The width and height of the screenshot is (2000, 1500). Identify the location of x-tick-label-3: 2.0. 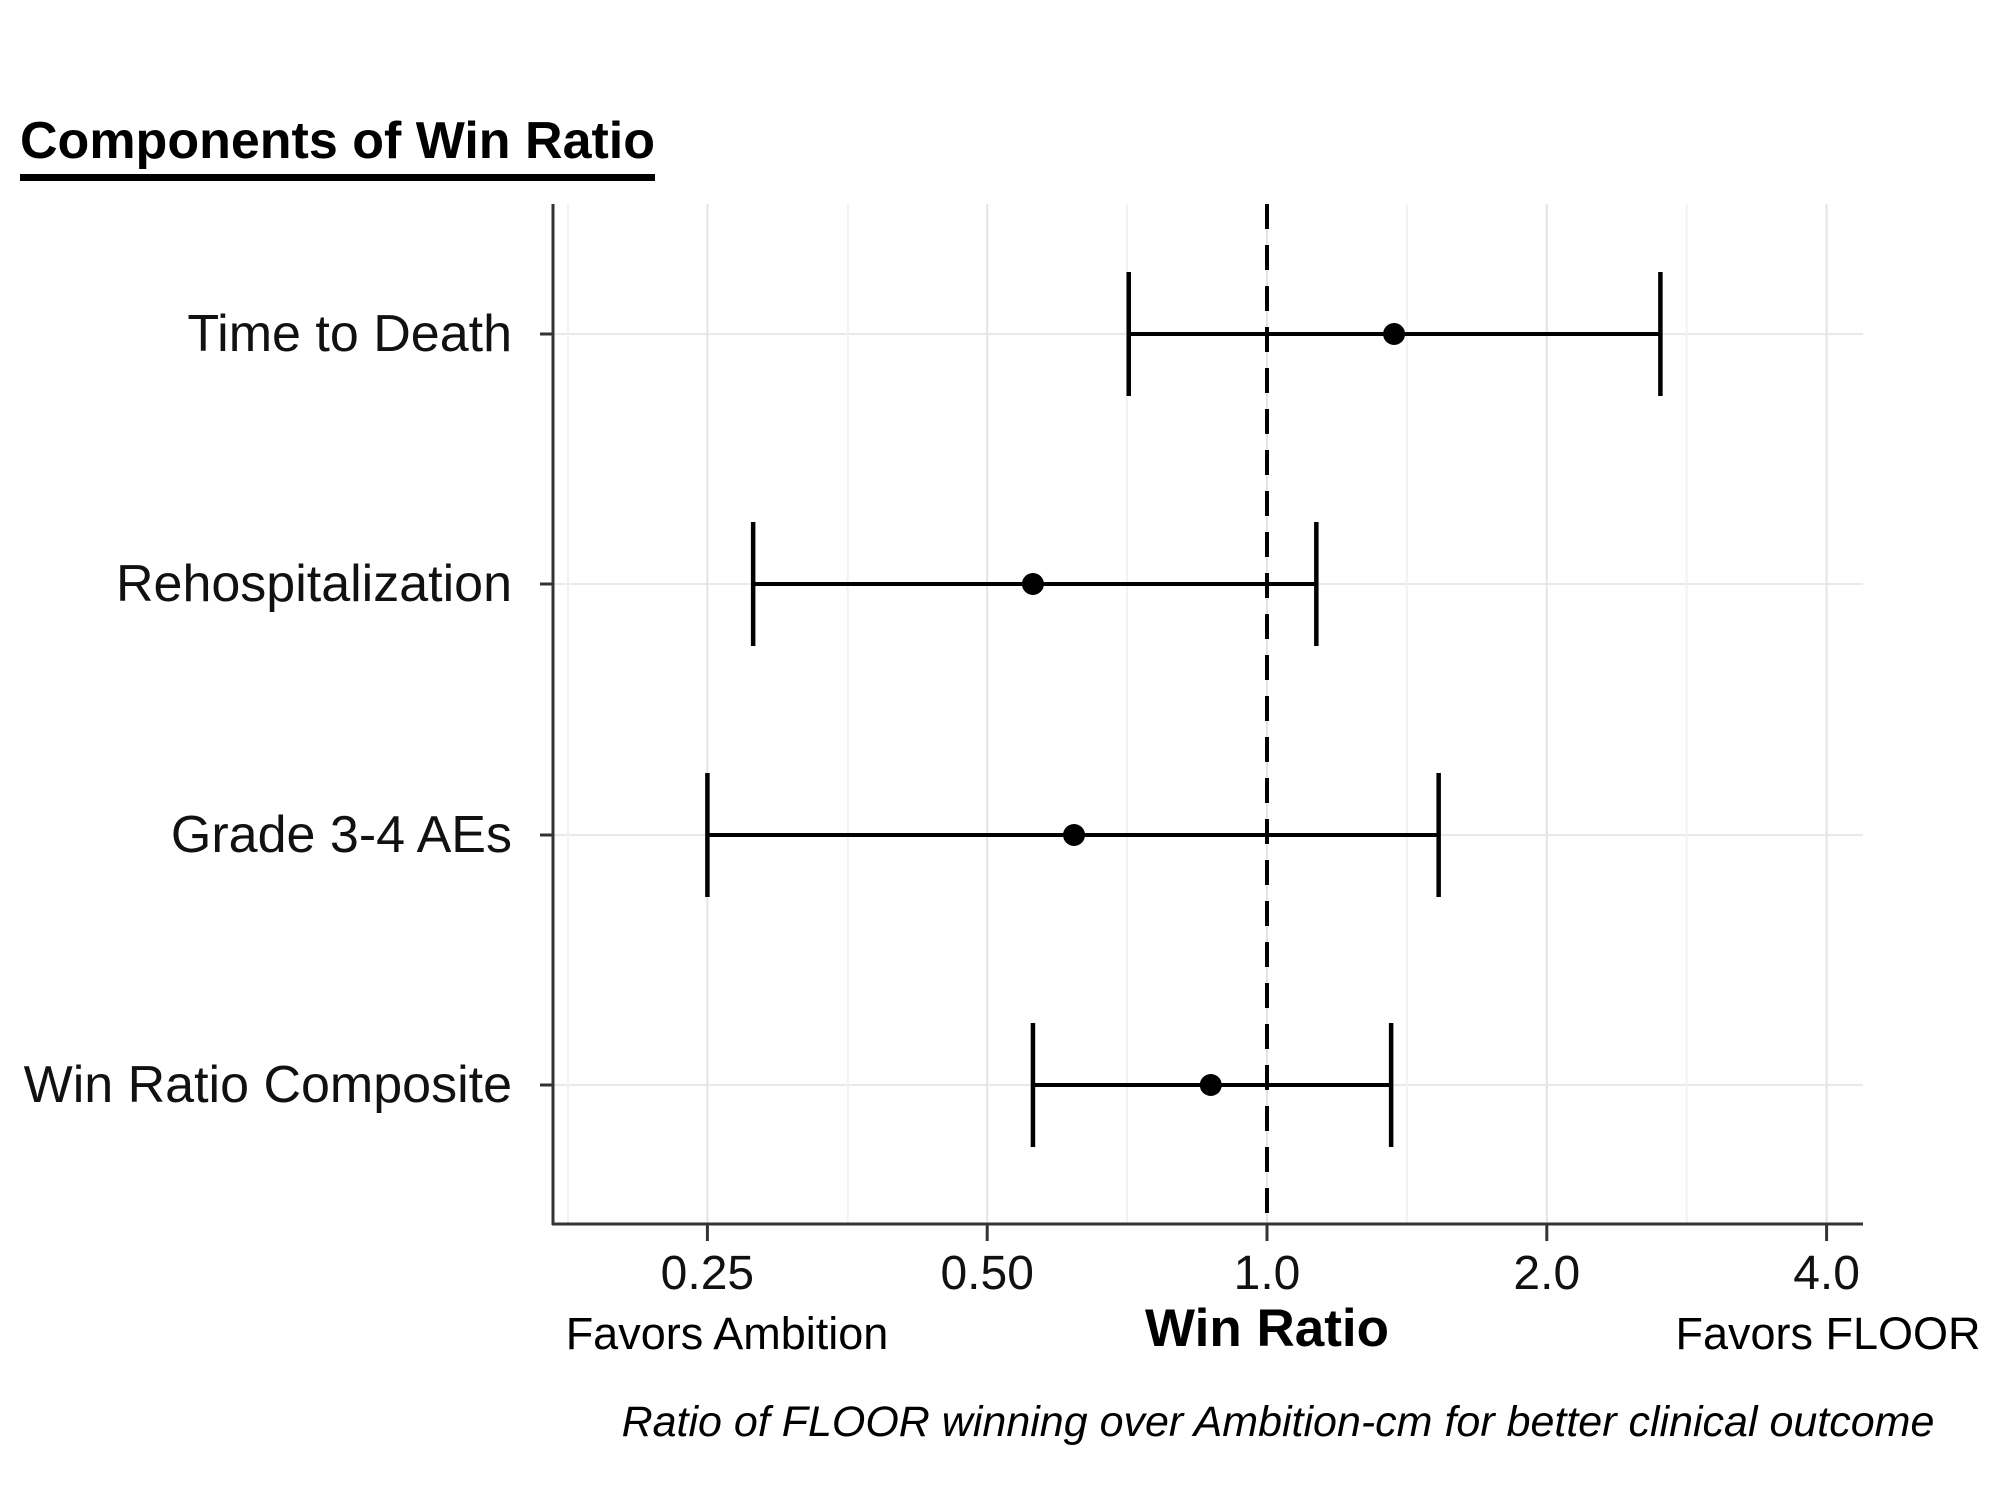
(1547, 1273).